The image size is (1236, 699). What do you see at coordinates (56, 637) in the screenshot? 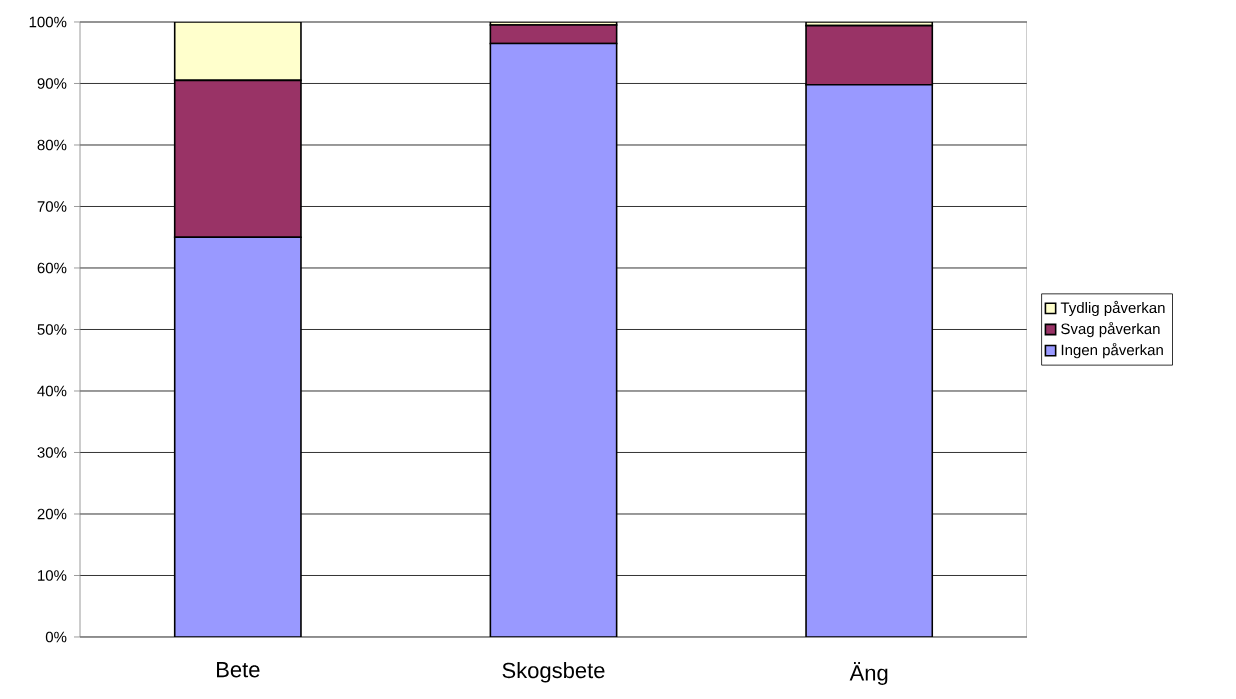
I see `y-tick-label: 0%` at bounding box center [56, 637].